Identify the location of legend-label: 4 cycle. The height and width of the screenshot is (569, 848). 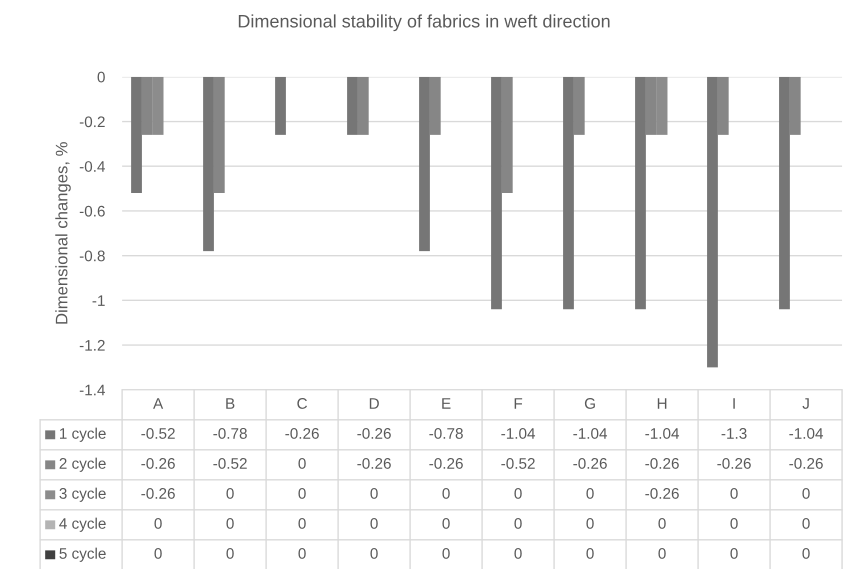
(82, 525).